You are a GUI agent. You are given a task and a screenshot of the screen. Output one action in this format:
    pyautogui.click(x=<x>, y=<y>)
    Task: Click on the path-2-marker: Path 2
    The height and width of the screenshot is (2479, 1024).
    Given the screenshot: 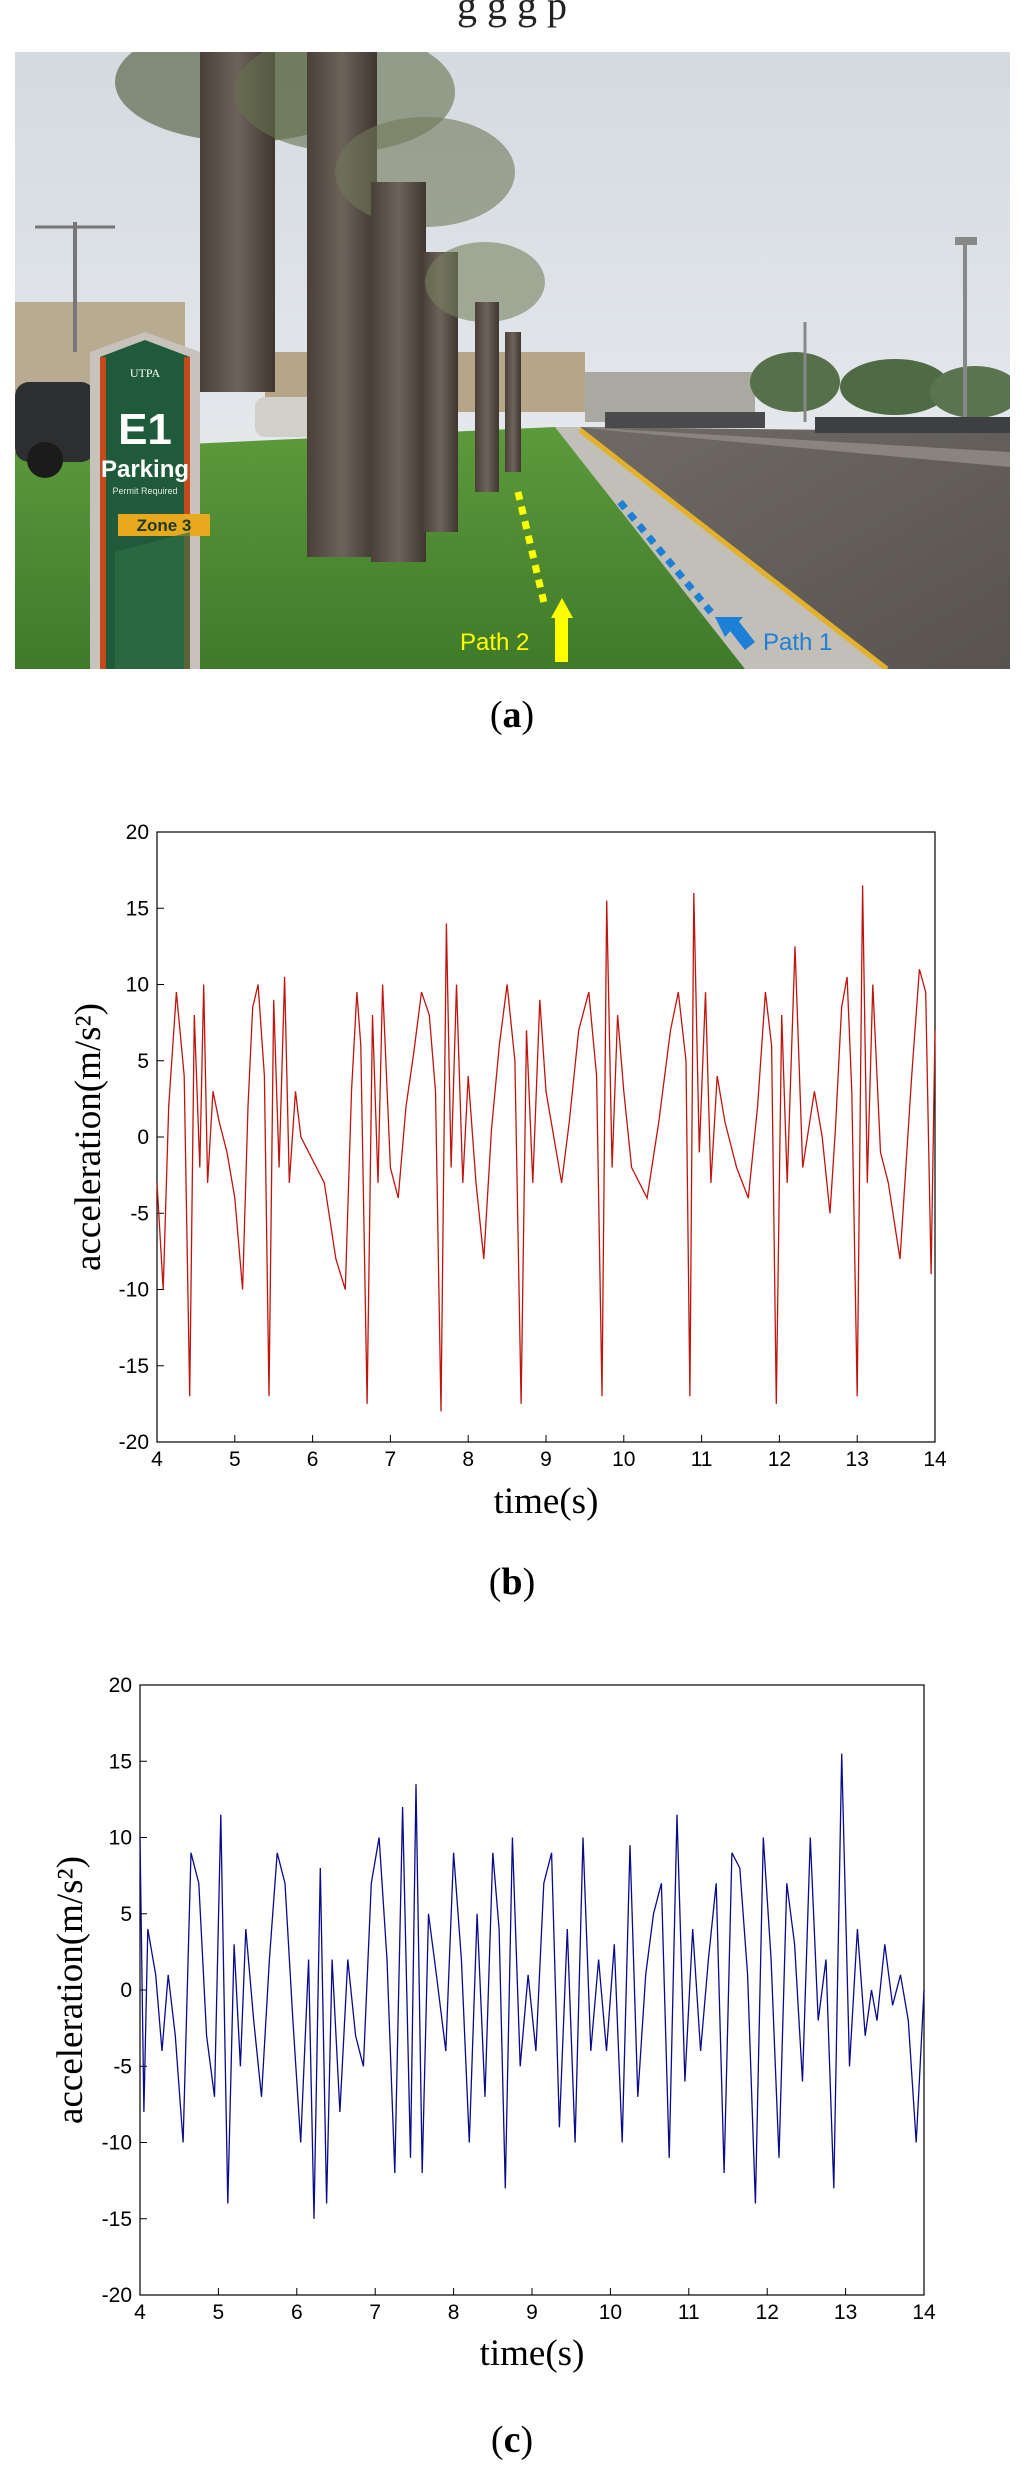 What is the action you would take?
    pyautogui.click(x=516, y=576)
    